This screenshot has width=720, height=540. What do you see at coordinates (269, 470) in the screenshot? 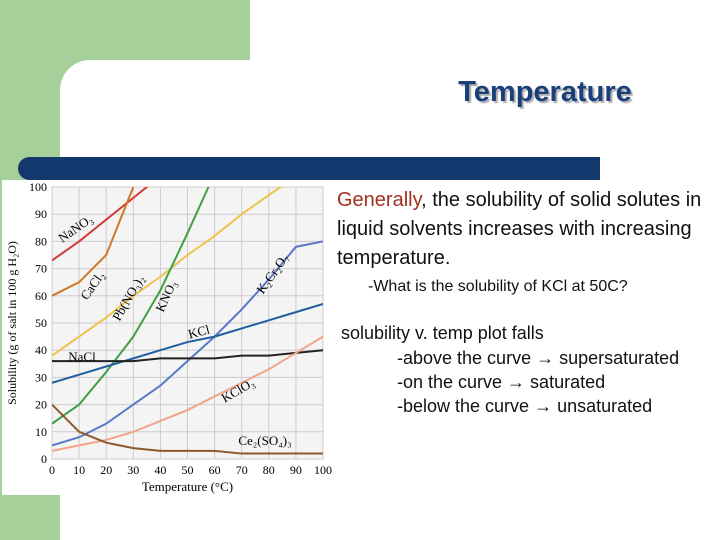
I see `x-tick-label: 80` at bounding box center [269, 470].